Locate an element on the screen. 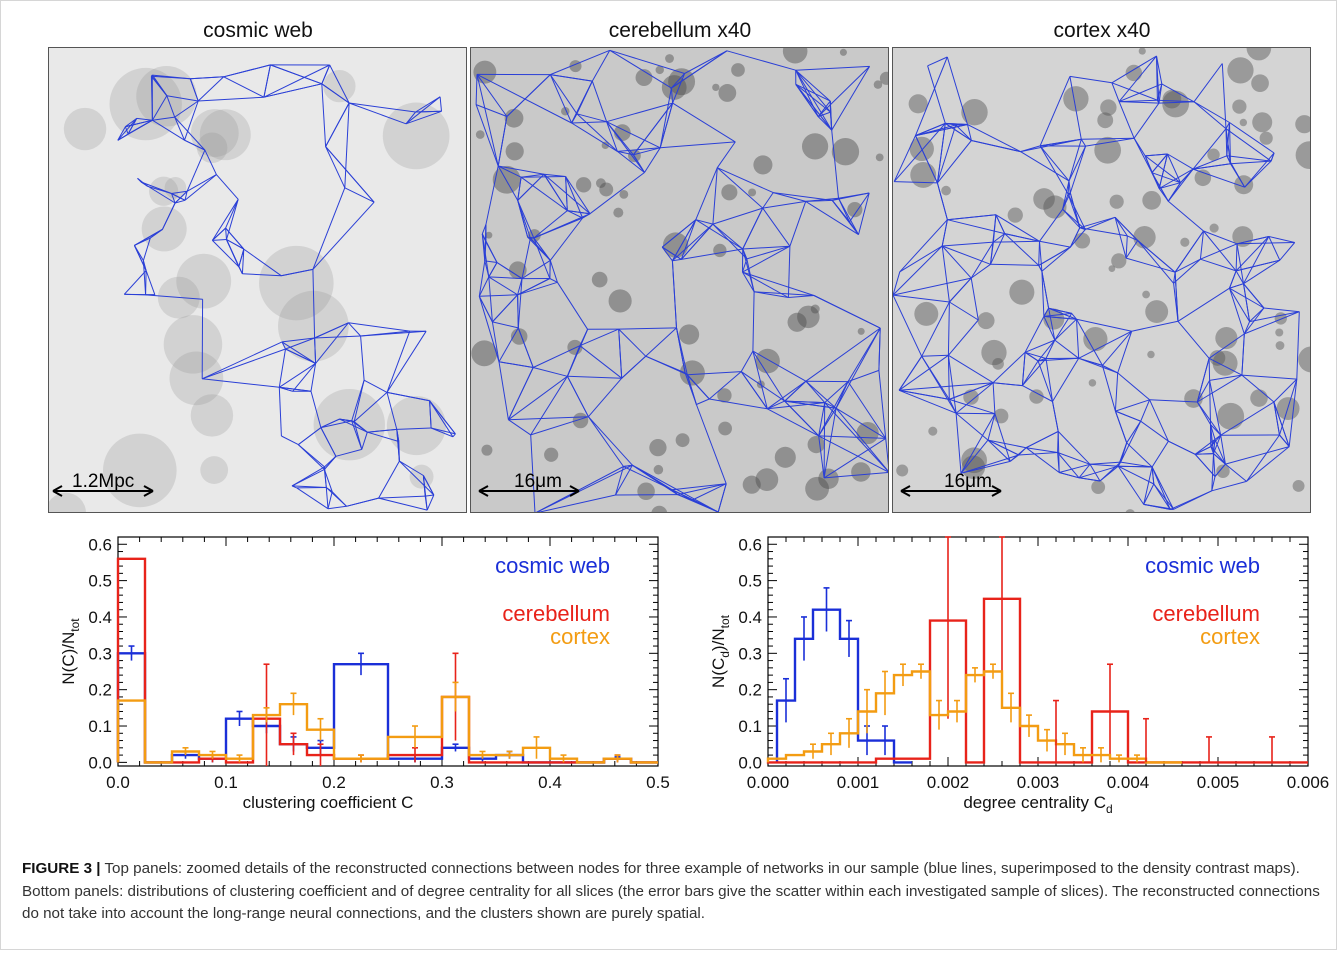  histogram-step-cortex is located at coordinates (974, 717).